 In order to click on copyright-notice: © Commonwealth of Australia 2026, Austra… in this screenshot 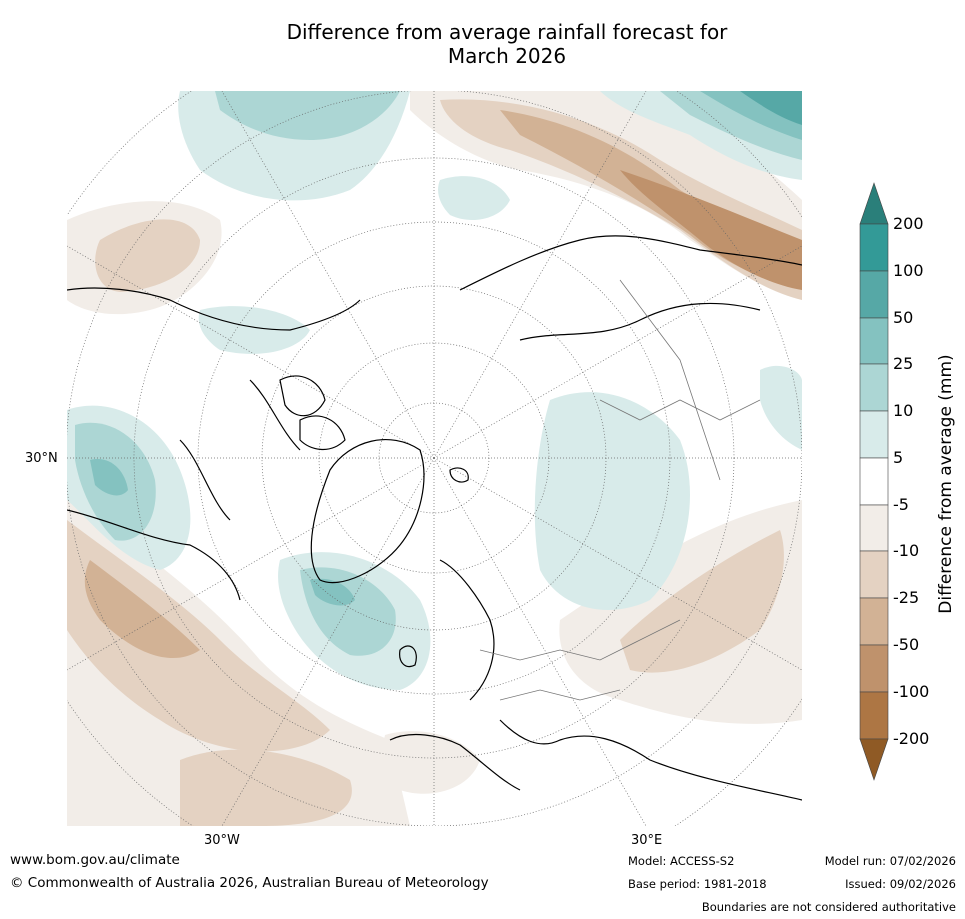, I will do `click(249, 883)`.